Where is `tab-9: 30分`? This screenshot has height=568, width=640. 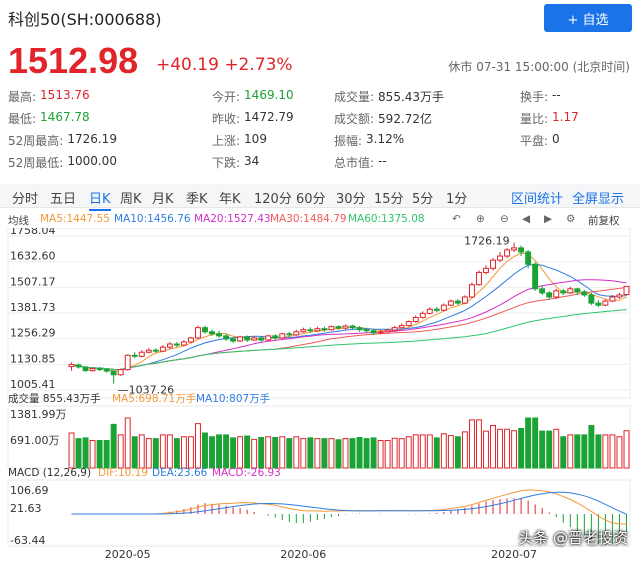
tab-9: 30分 is located at coordinates (351, 199).